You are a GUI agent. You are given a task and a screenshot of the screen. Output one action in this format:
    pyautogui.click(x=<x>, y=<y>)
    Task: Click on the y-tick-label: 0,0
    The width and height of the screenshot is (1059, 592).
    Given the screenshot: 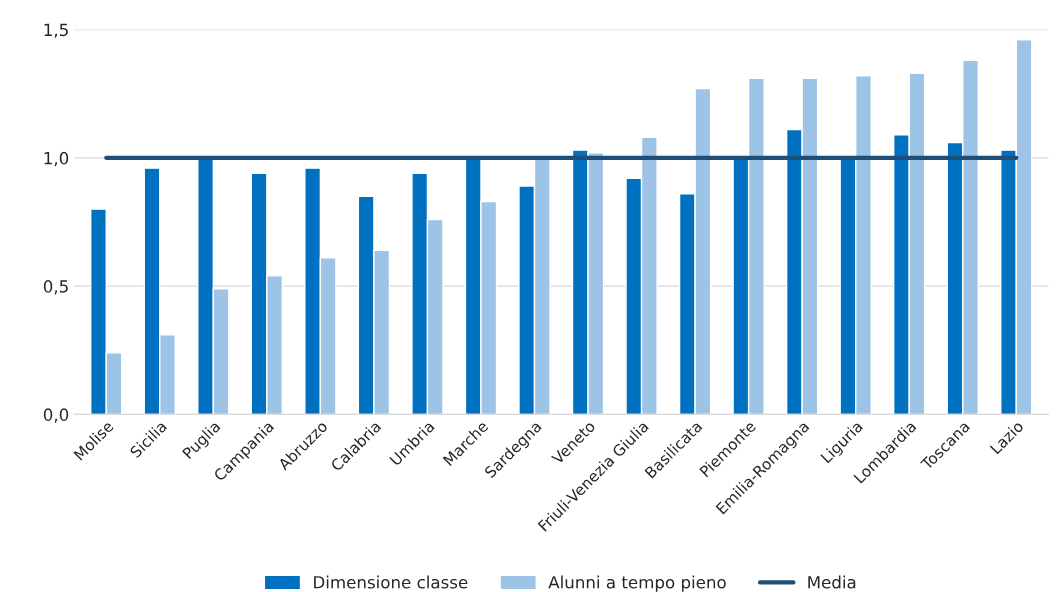 What is the action you would take?
    pyautogui.click(x=56, y=415)
    